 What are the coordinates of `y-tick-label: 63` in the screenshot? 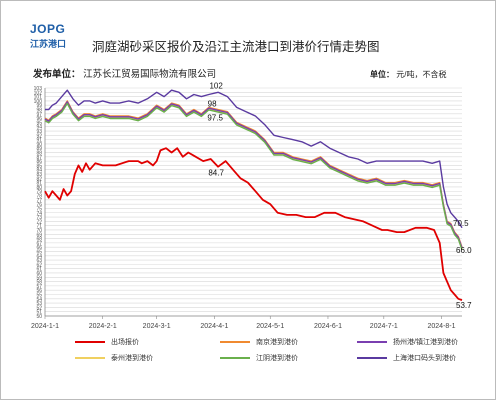 It's located at (39, 261).